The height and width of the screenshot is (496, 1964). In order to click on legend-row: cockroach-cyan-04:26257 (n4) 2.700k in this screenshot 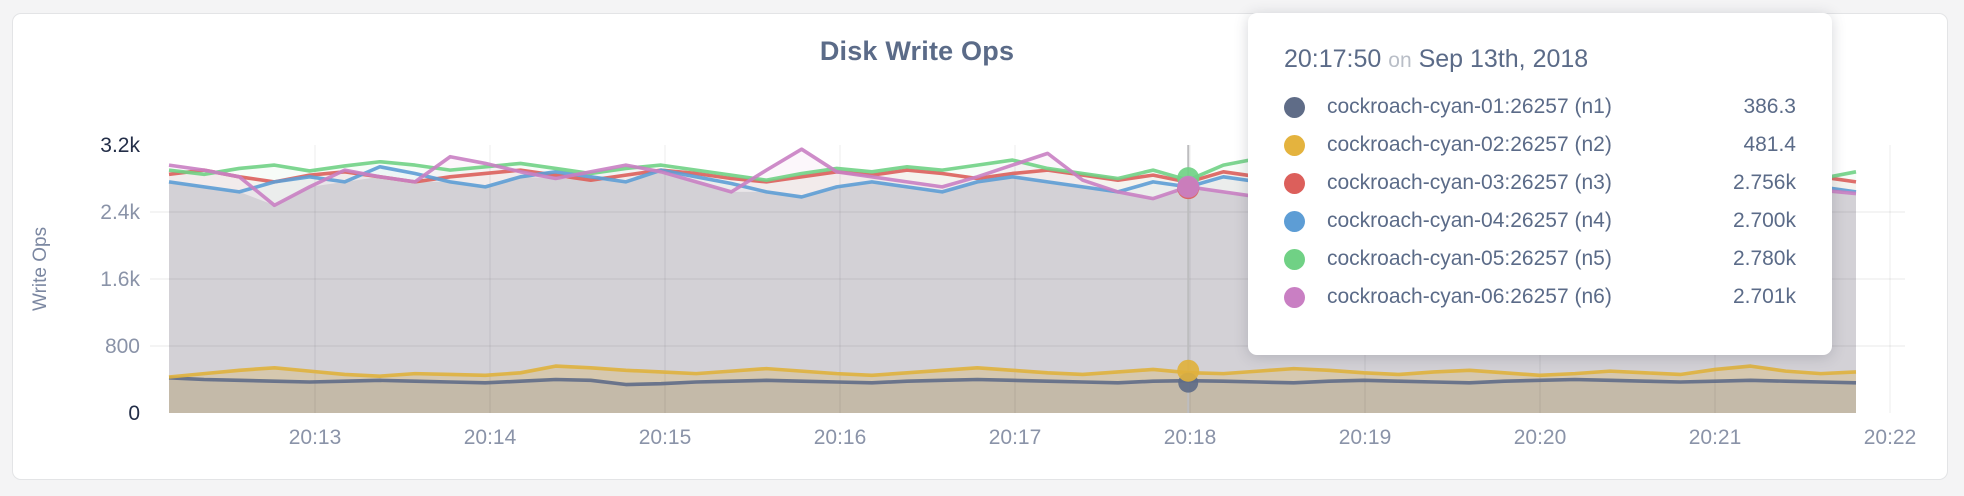, I will do `click(1540, 221)`.